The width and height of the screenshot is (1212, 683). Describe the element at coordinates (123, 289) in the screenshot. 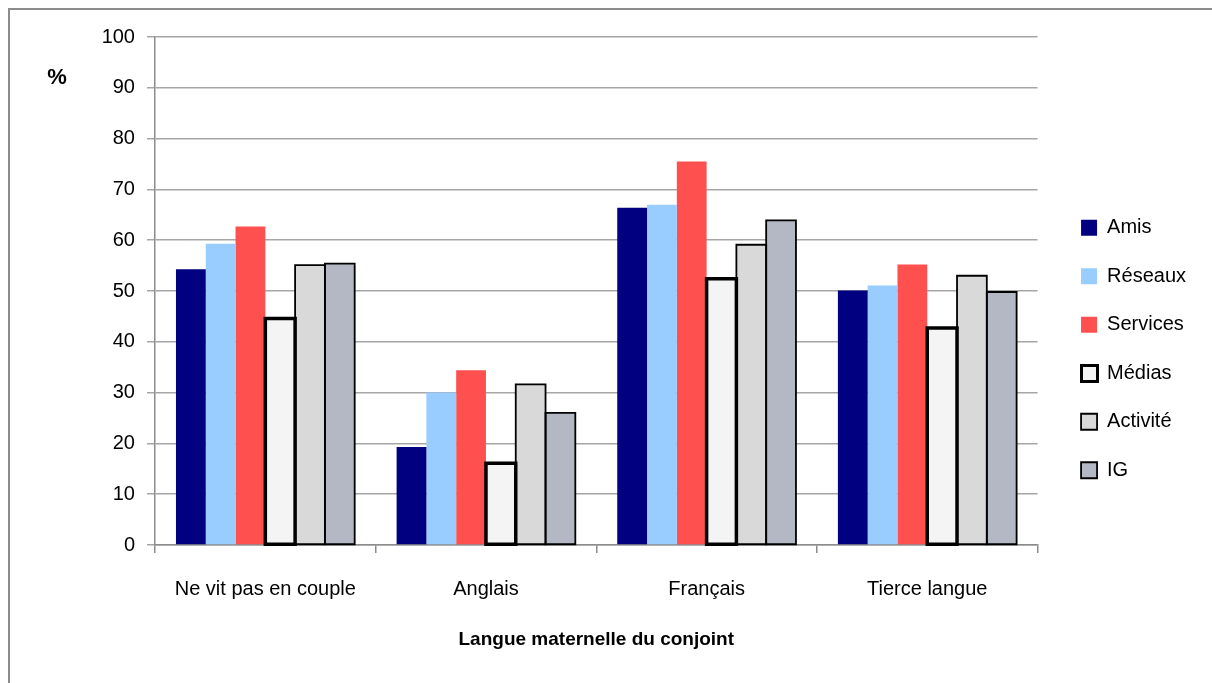

I see `y-tick-label: 50` at that location.